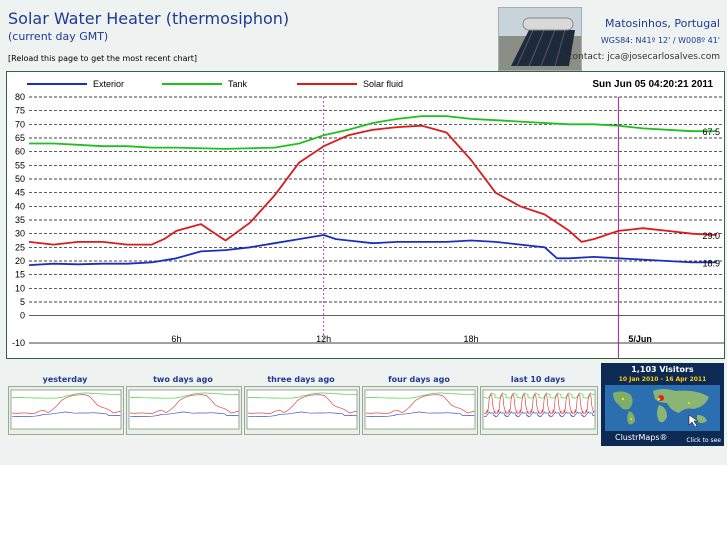 This screenshot has height=545, width=727. Describe the element at coordinates (20, 247) in the screenshot. I see `y-tick-label: 25` at that location.